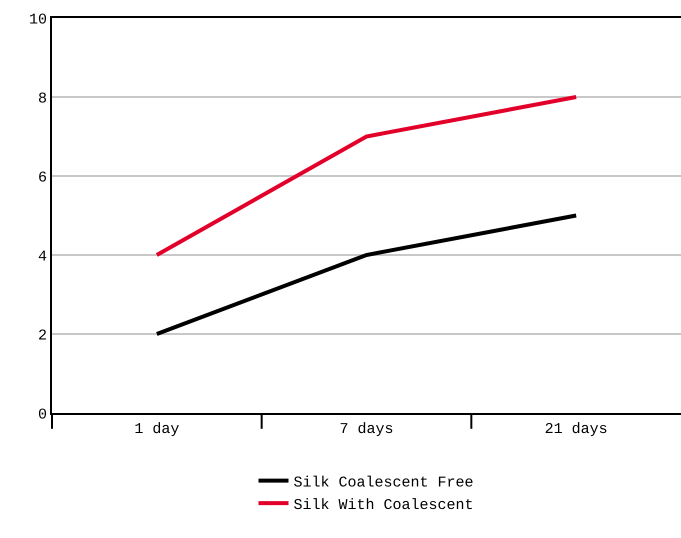  What do you see at coordinates (37, 19) in the screenshot?
I see `y-tick-label: 10` at bounding box center [37, 19].